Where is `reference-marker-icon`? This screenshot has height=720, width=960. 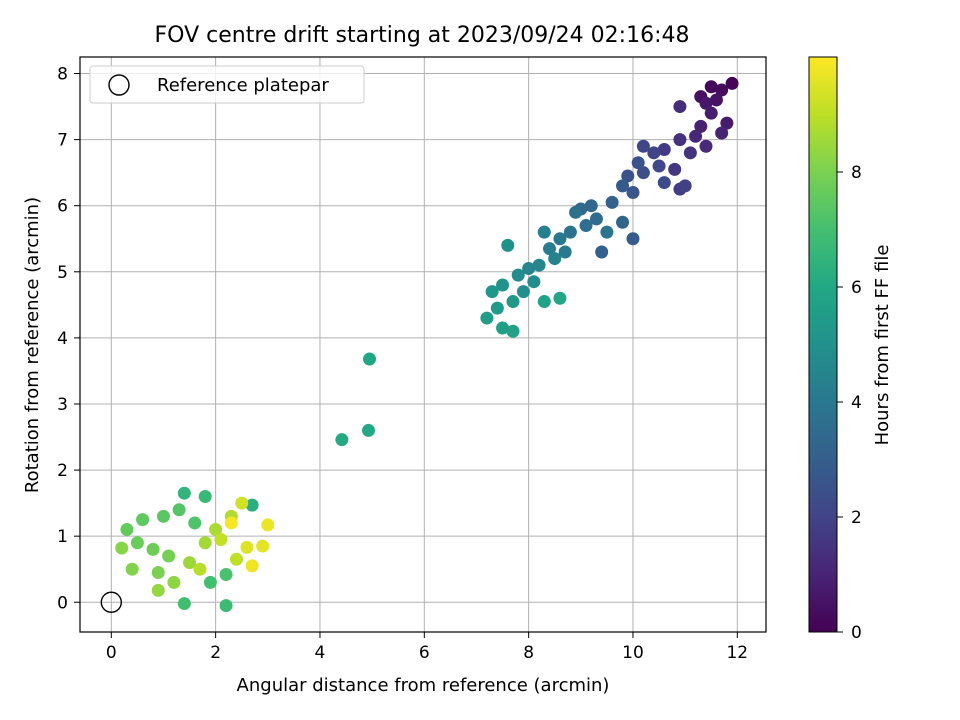 reference-marker-icon is located at coordinates (119, 85).